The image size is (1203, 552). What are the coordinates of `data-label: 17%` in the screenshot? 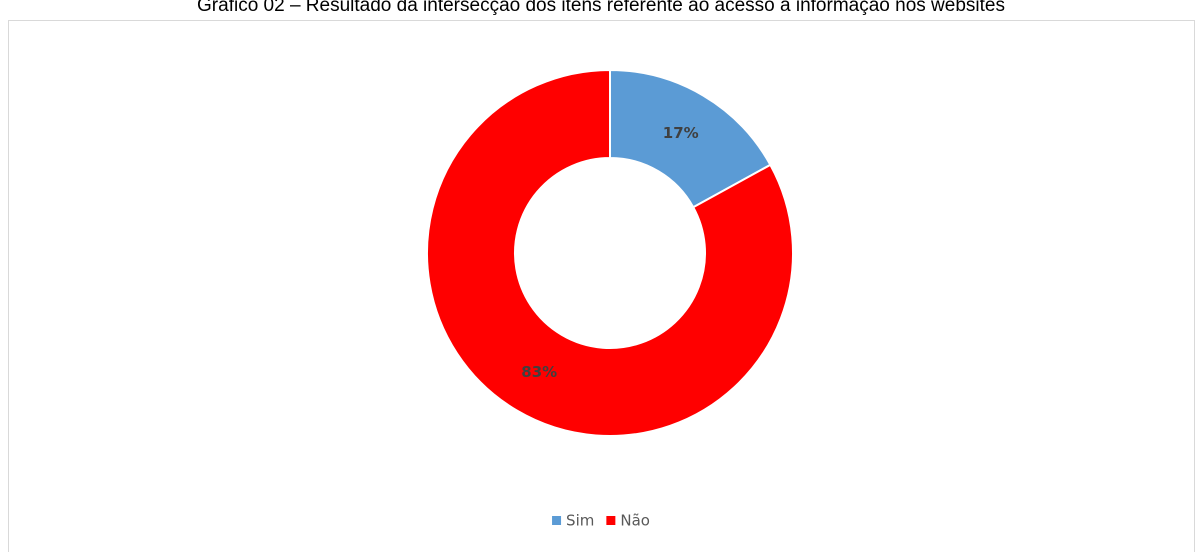 It's located at (681, 133).